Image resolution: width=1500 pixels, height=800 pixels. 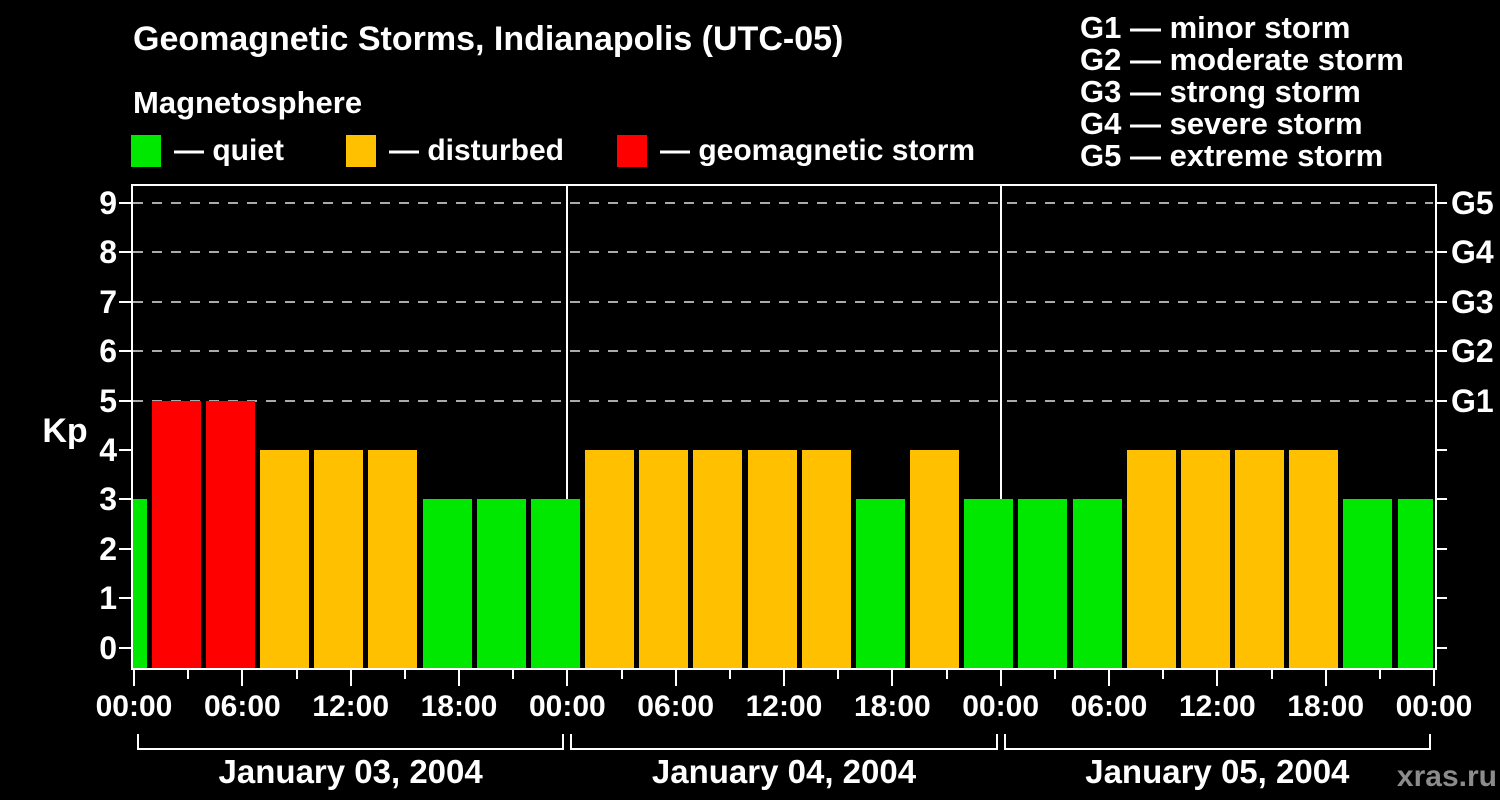 I want to click on g-scale-legend-line: G4 — severe storm, so click(x=1221, y=123).